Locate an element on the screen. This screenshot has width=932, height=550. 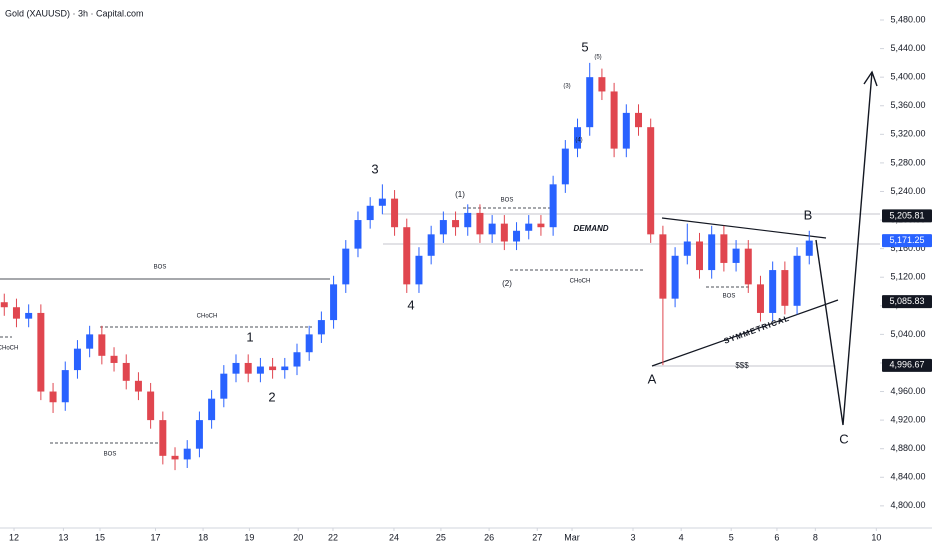
y-tick-label: 5,480.00 is located at coordinates (907, 19).